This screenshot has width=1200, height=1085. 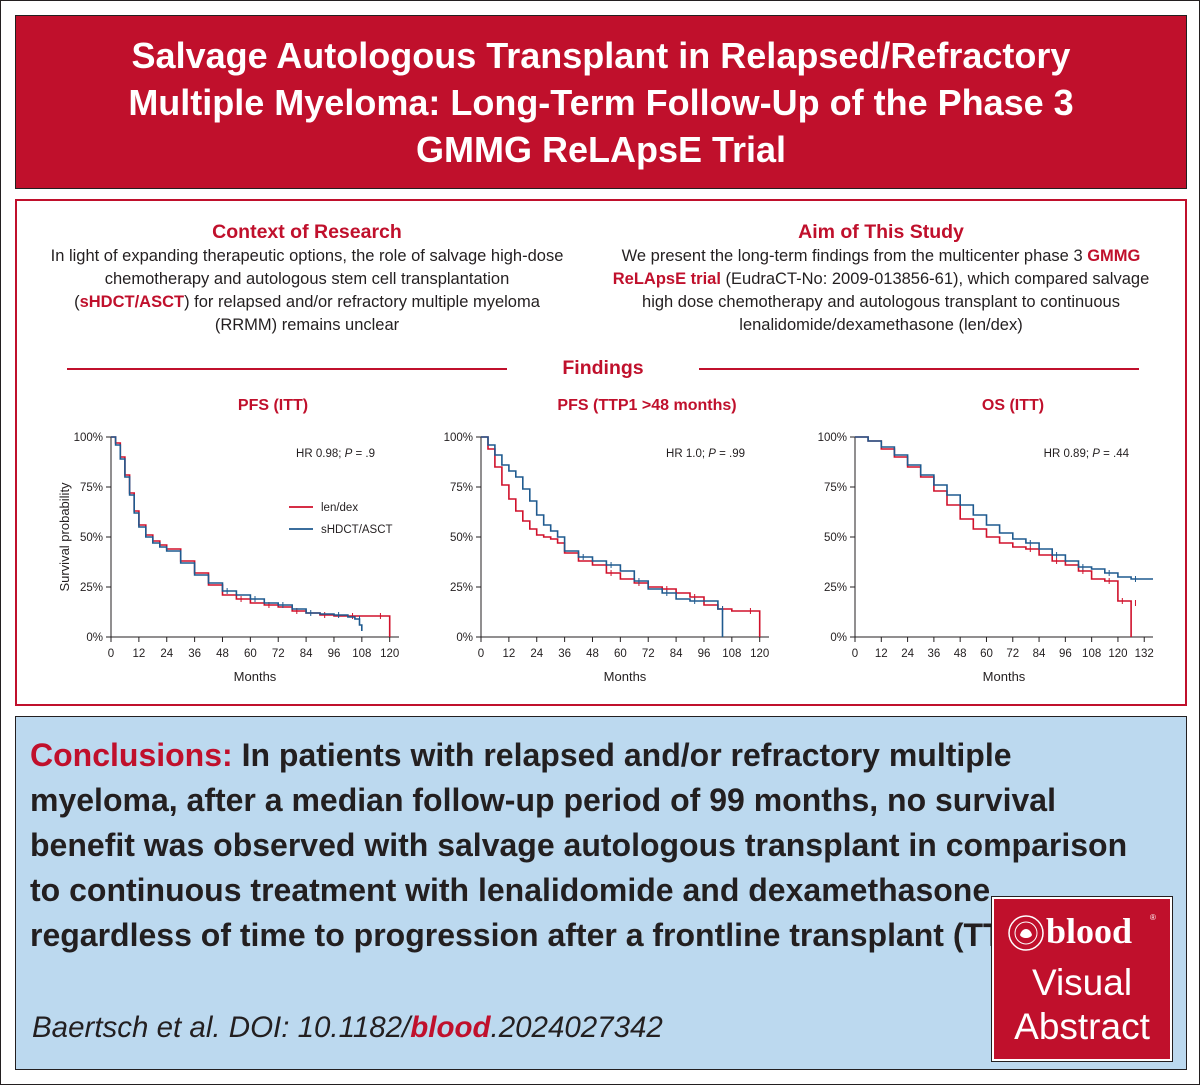 I want to click on divider-line-right, so click(x=919, y=369).